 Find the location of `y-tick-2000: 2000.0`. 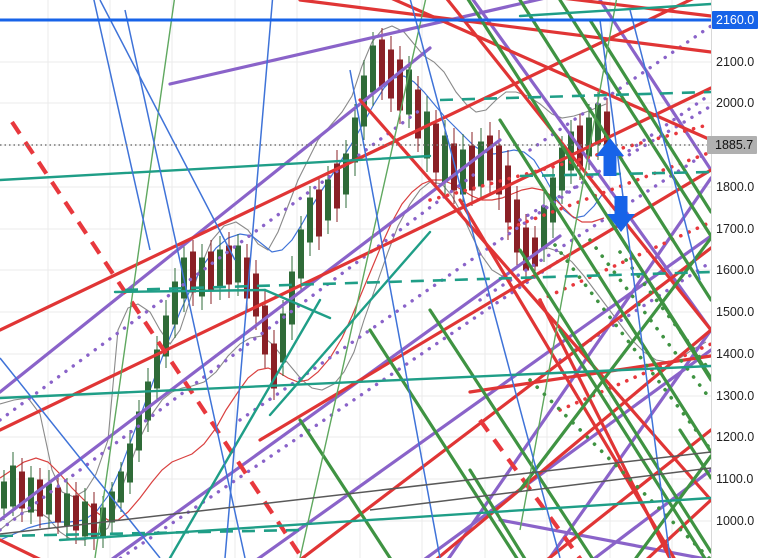

y-tick-2000: 2000.0 is located at coordinates (735, 103).